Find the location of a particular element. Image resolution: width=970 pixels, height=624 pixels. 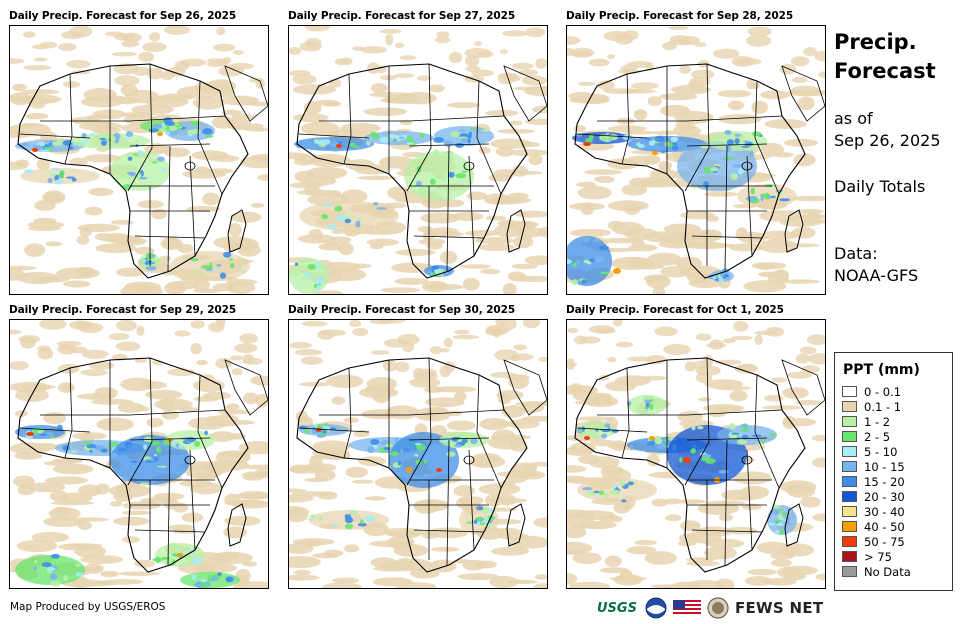

fews-net-logo: FEWS NET is located at coordinates (779, 608).